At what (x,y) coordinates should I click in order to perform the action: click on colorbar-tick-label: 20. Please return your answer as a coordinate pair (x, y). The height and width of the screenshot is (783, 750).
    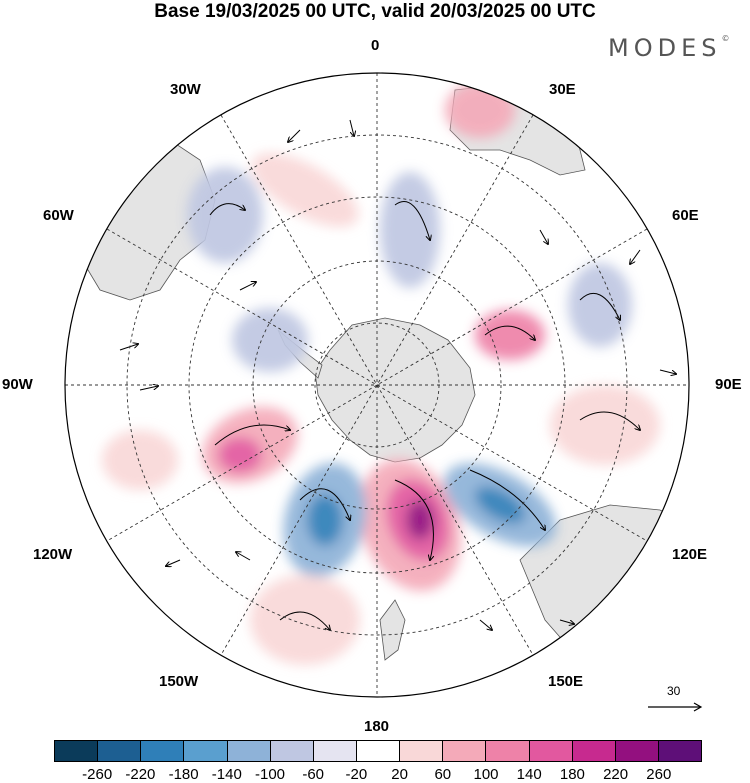
    Looking at the image, I should click on (399, 774).